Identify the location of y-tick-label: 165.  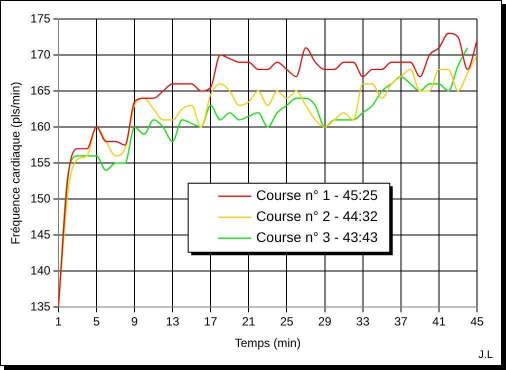
(40, 90).